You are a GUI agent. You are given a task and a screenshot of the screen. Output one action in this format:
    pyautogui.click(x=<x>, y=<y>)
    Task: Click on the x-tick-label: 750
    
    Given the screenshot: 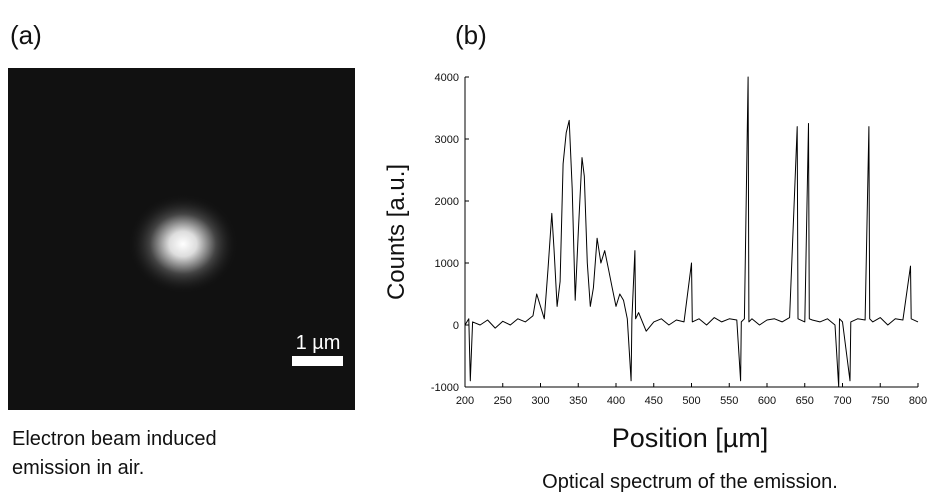 What is the action you would take?
    pyautogui.click(x=880, y=401)
    